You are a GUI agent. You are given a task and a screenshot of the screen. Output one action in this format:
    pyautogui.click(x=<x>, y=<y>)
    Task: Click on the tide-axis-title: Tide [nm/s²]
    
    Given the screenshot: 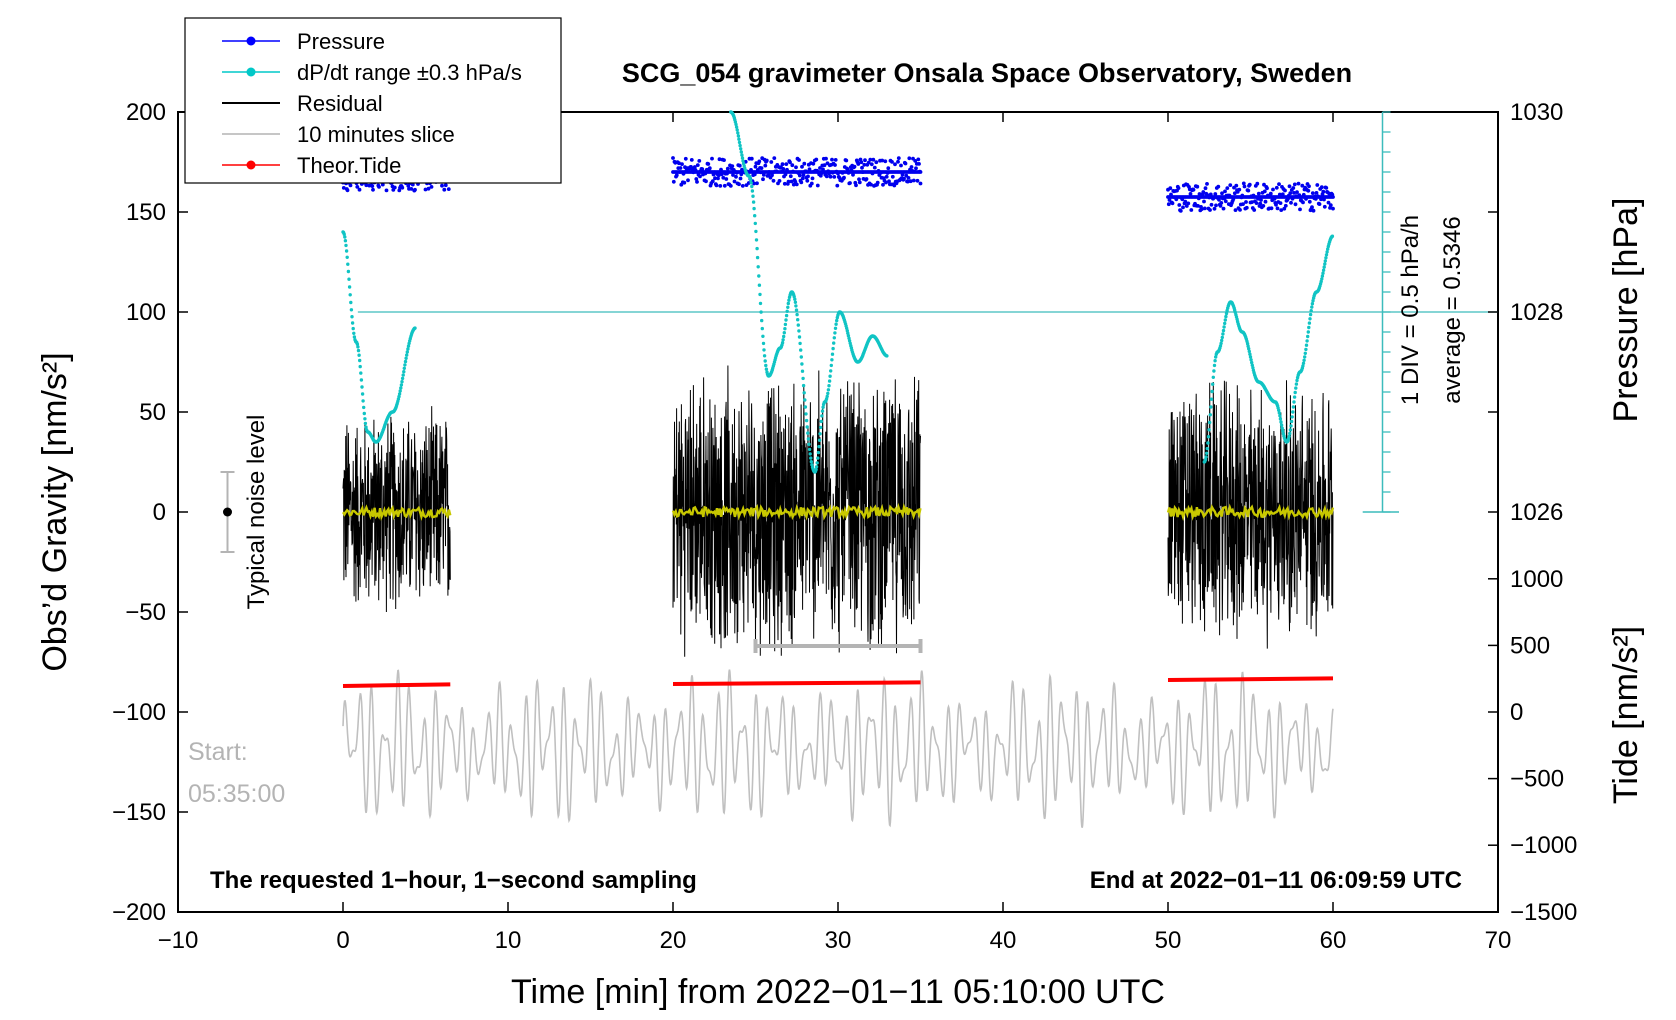 What is the action you would take?
    pyautogui.click(x=1626, y=715)
    